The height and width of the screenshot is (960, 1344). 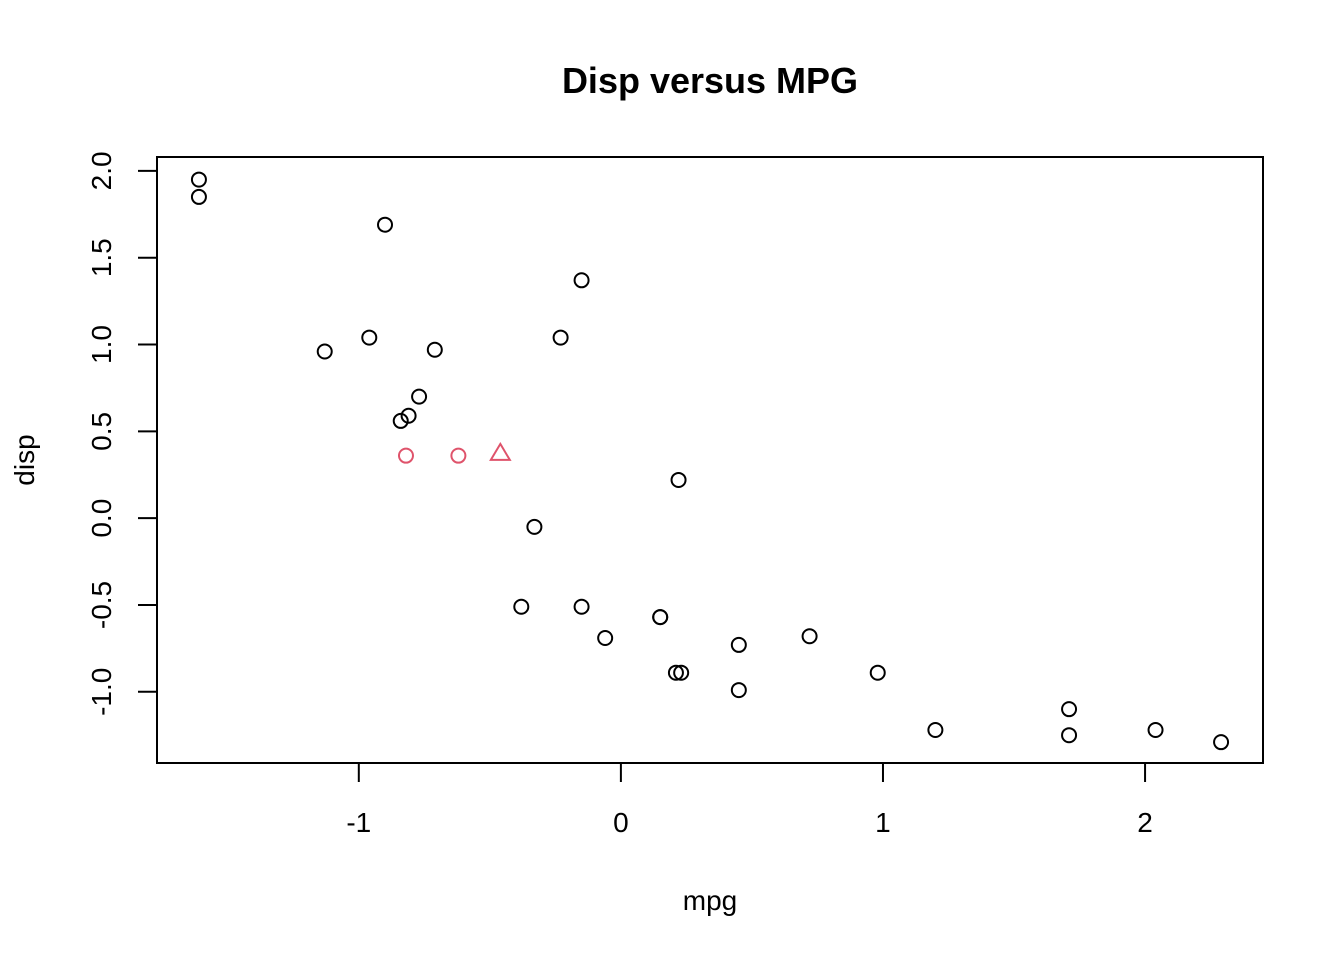 What do you see at coordinates (101, 518) in the screenshot?
I see `y-tick-label: 0.0` at bounding box center [101, 518].